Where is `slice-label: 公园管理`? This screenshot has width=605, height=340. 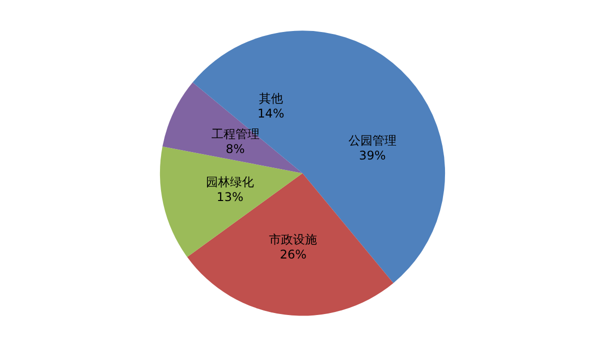 slice-label: 公园管理 is located at coordinates (372, 141).